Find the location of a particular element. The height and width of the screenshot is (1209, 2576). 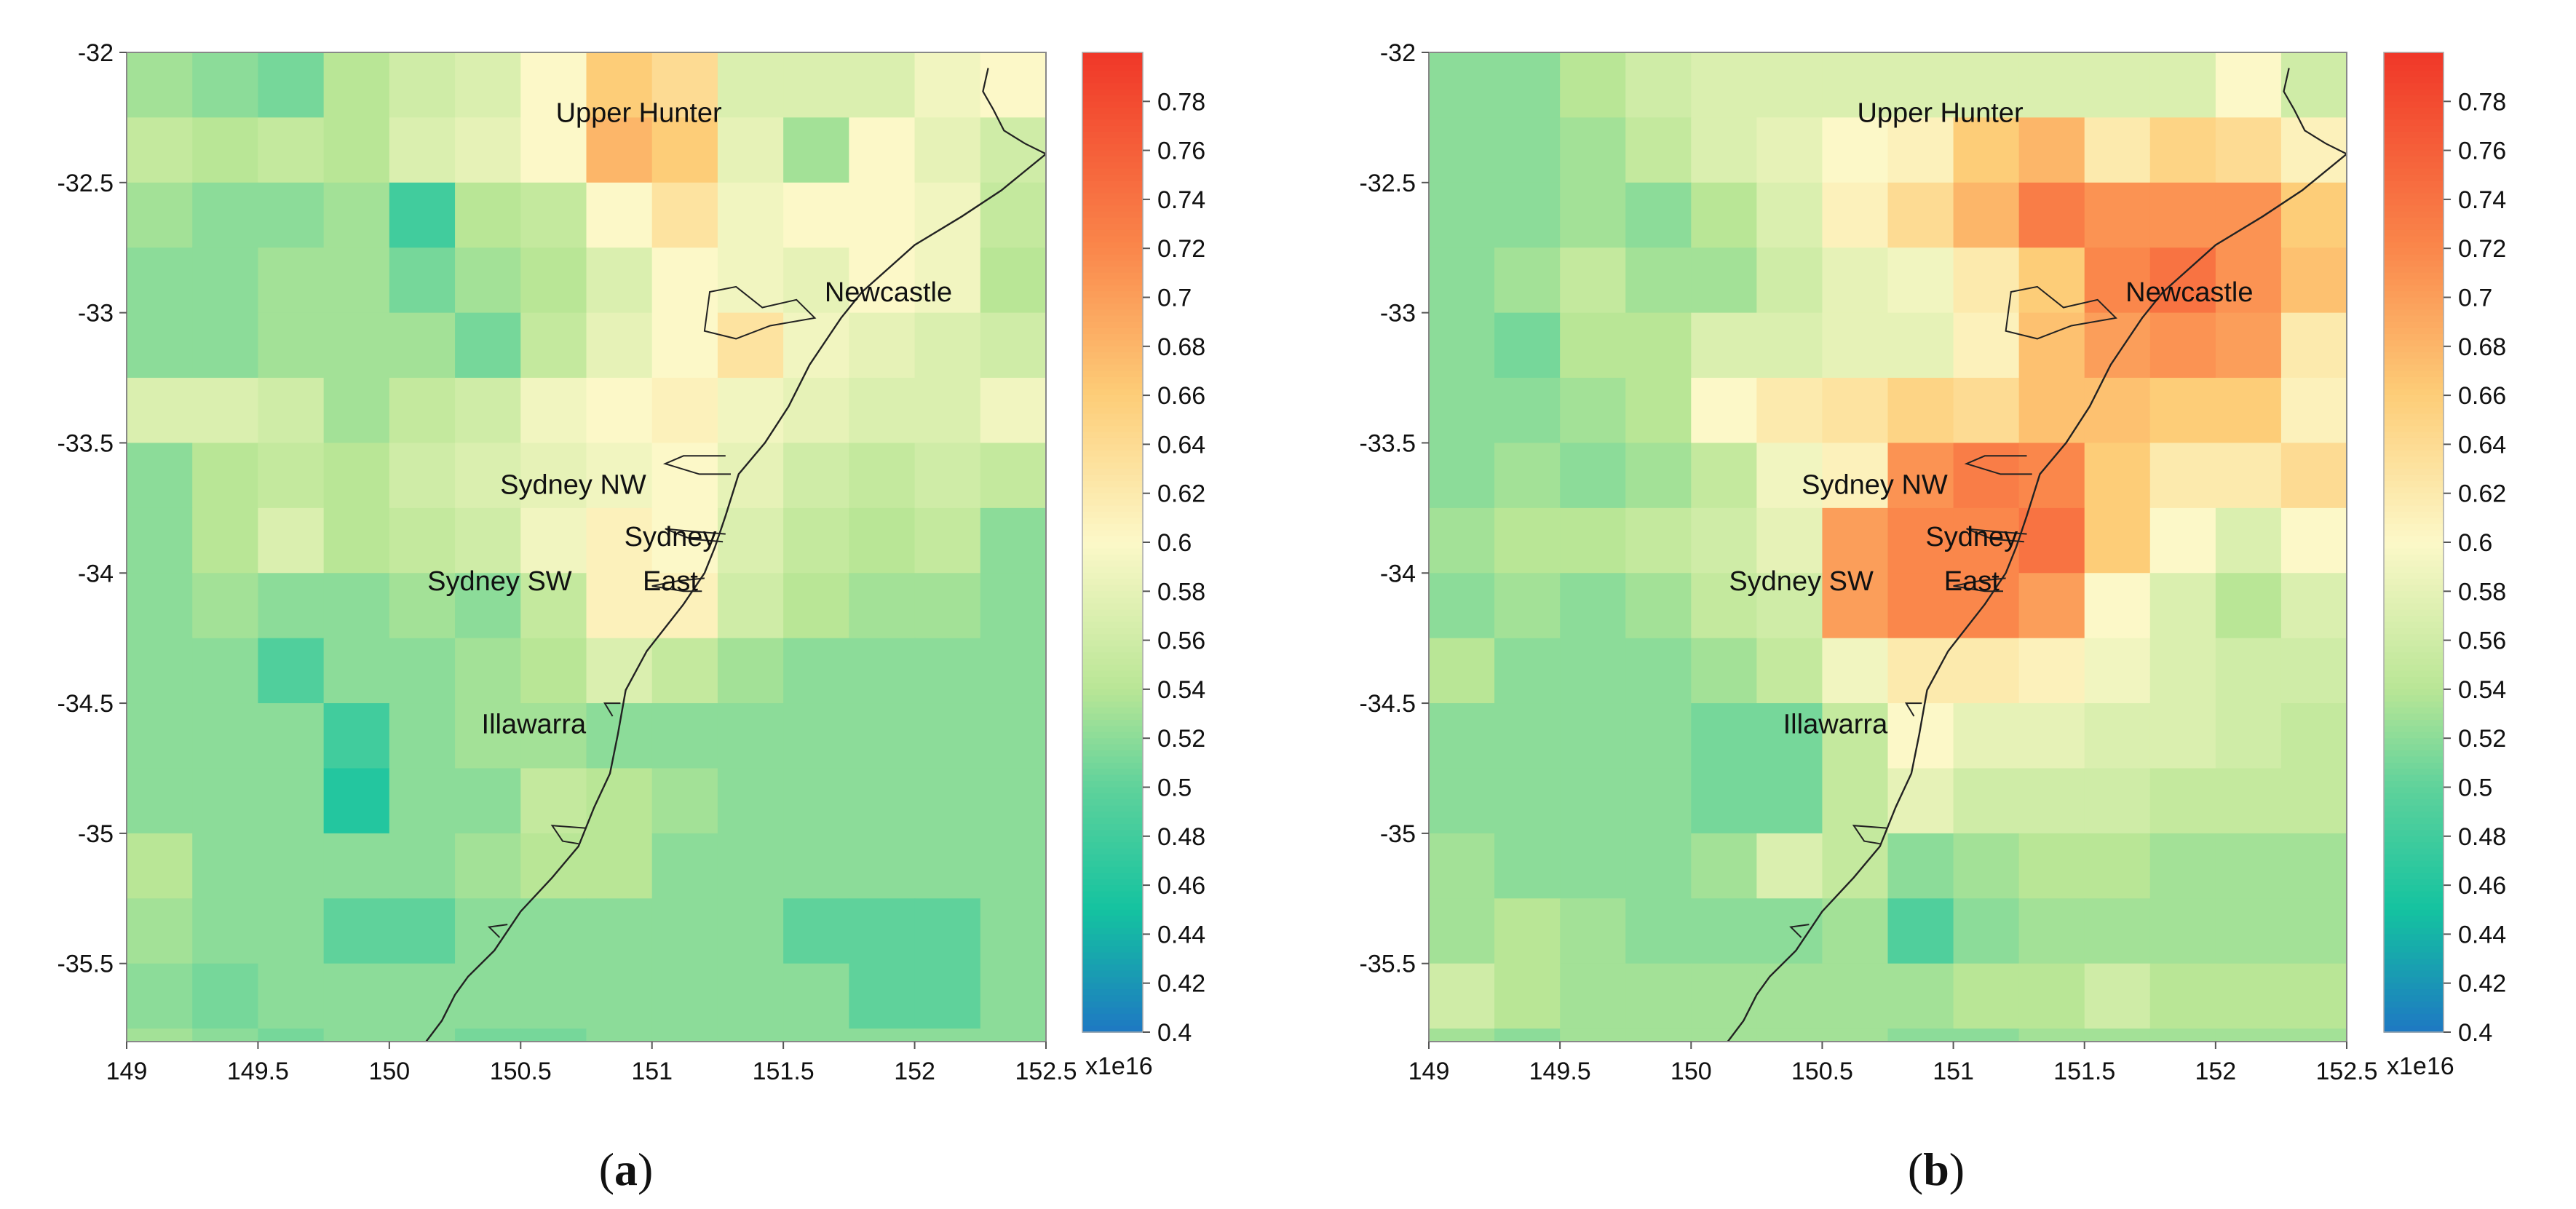

coastline-north is located at coordinates (1014, 111).